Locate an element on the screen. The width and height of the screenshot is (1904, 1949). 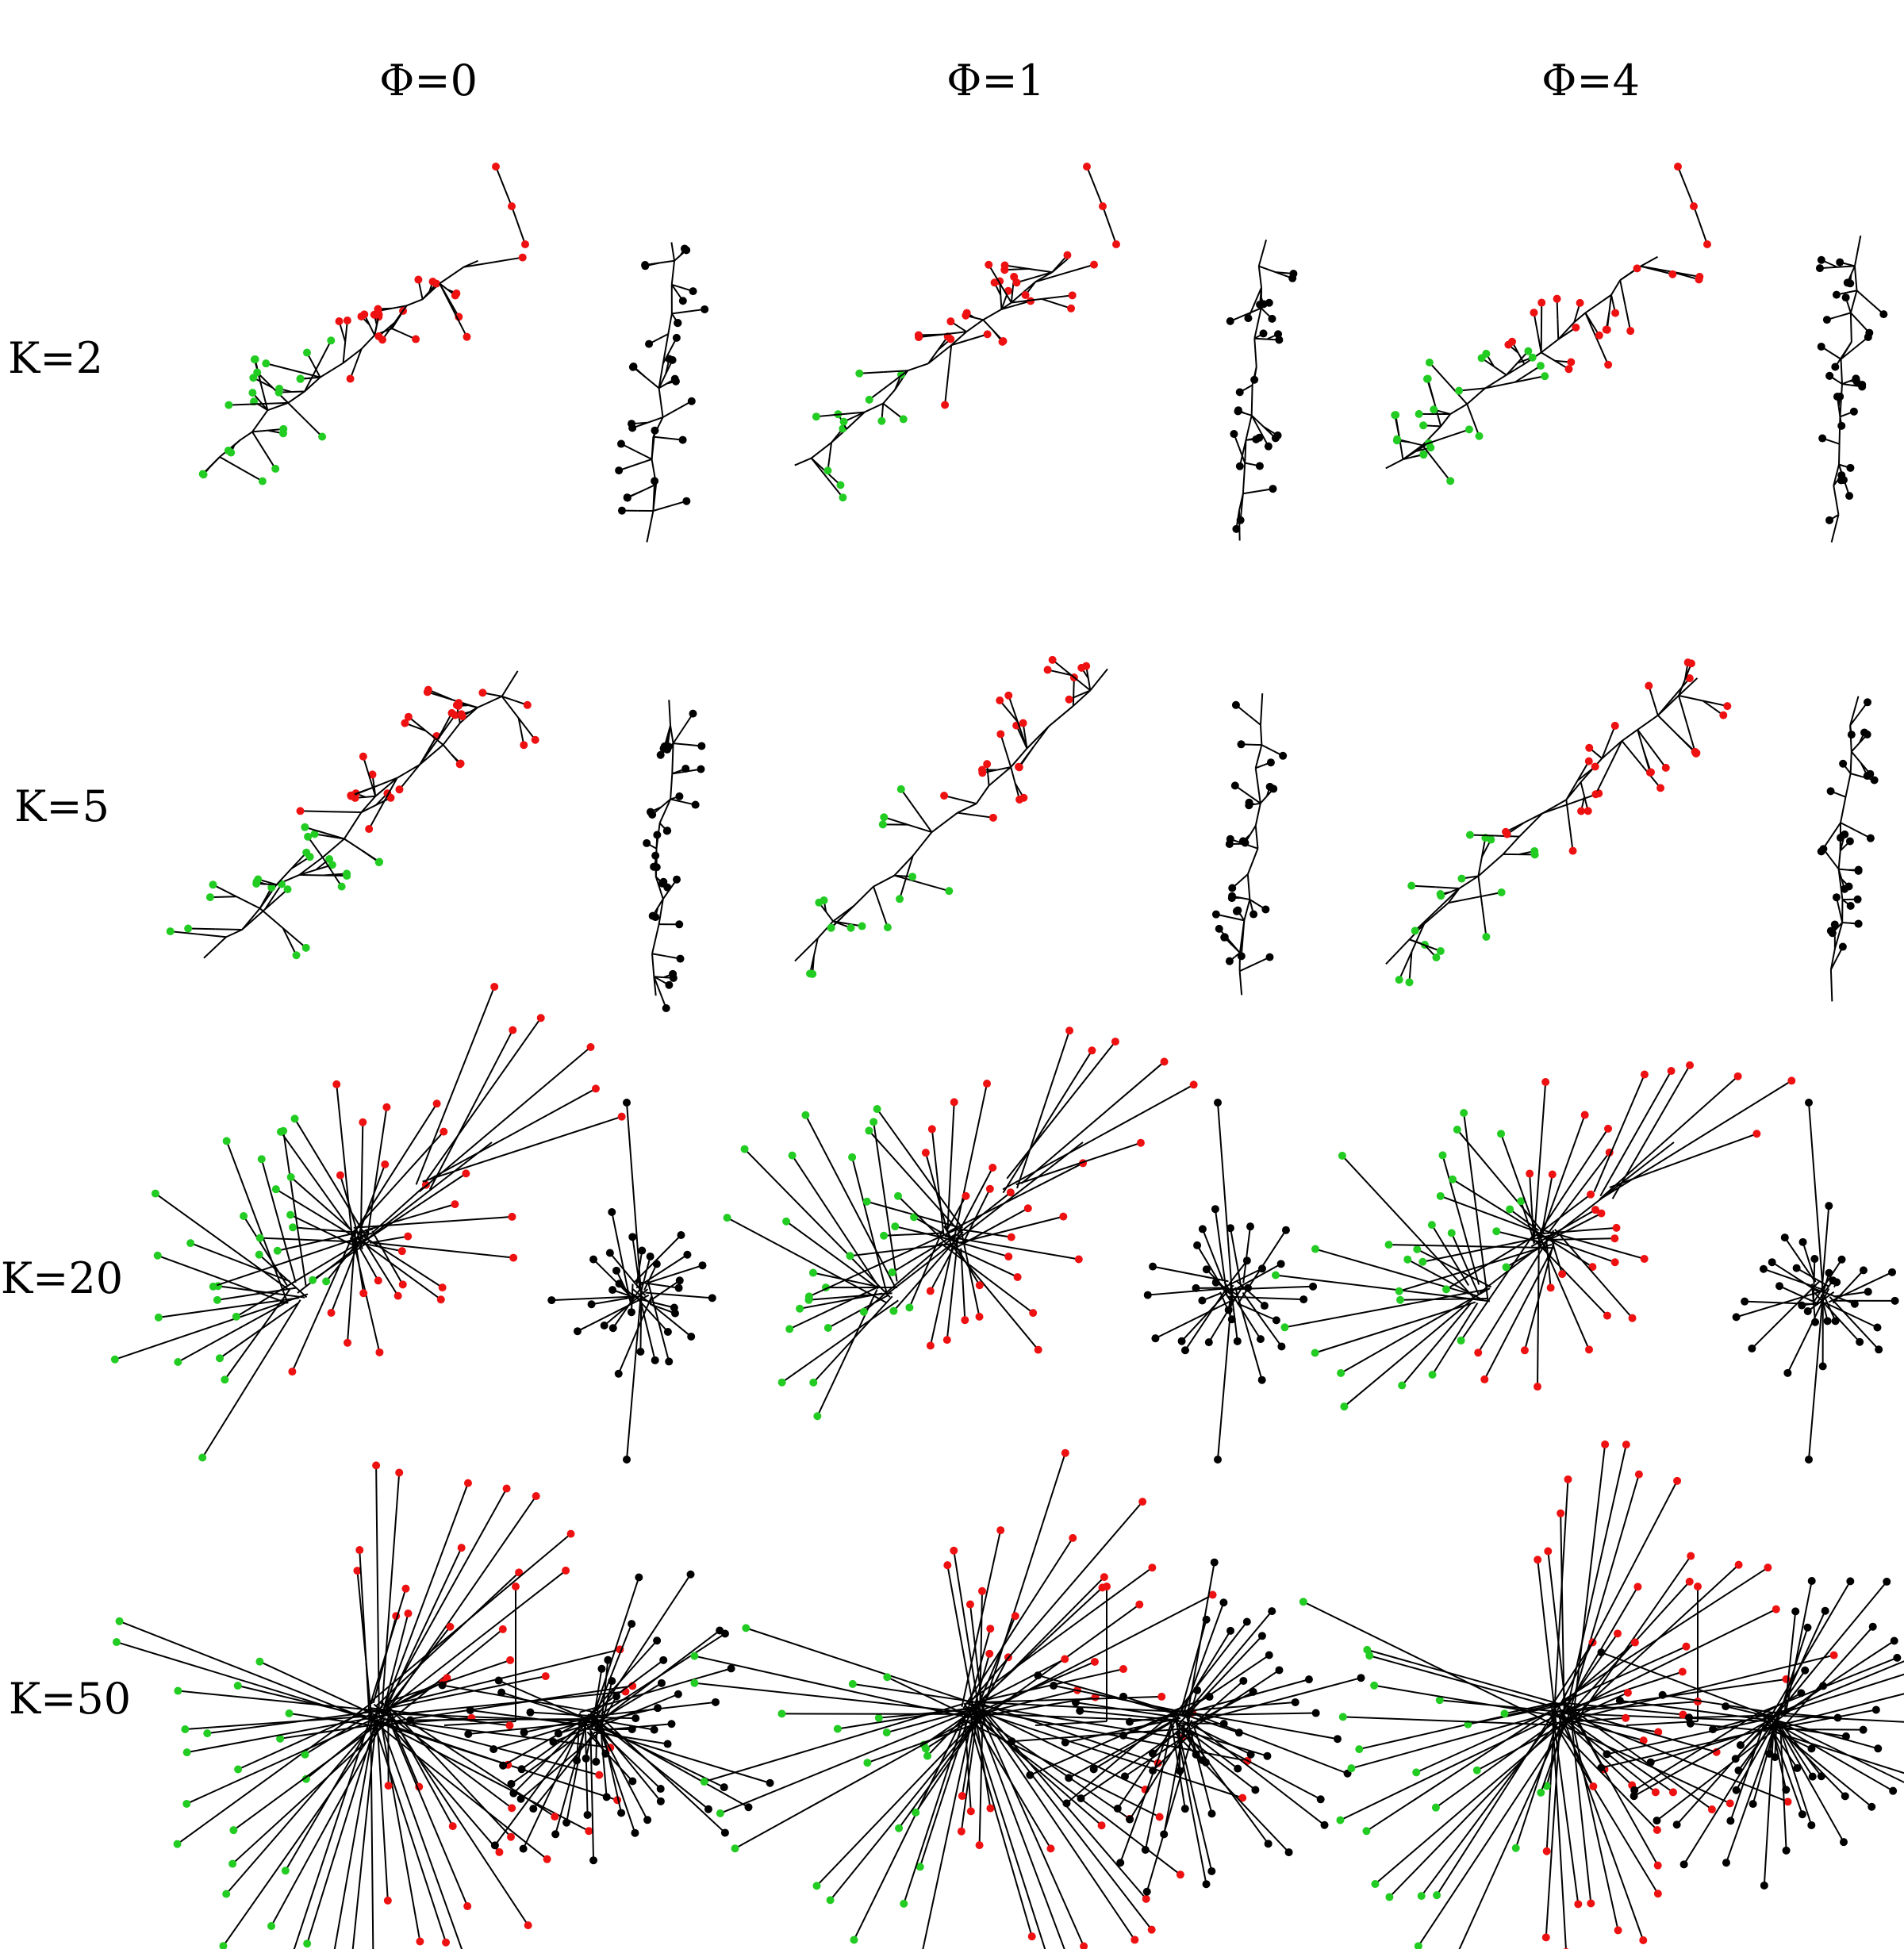
tree-panel-k50-phi1 is located at coordinates (1027, 1698).